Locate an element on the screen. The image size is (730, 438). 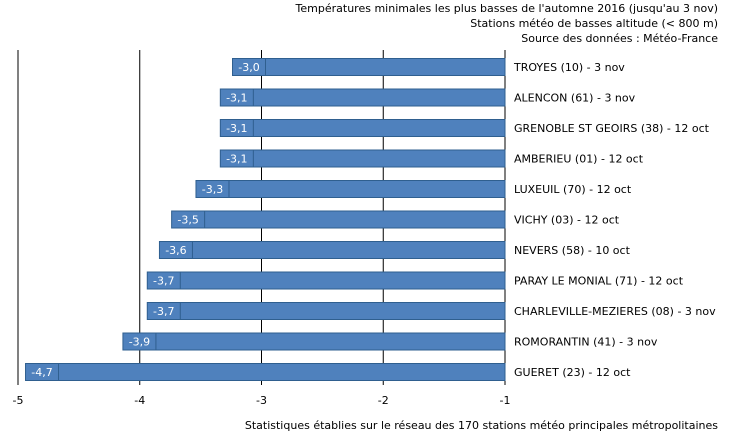
data-label: -3,9 is located at coordinates (139, 342).